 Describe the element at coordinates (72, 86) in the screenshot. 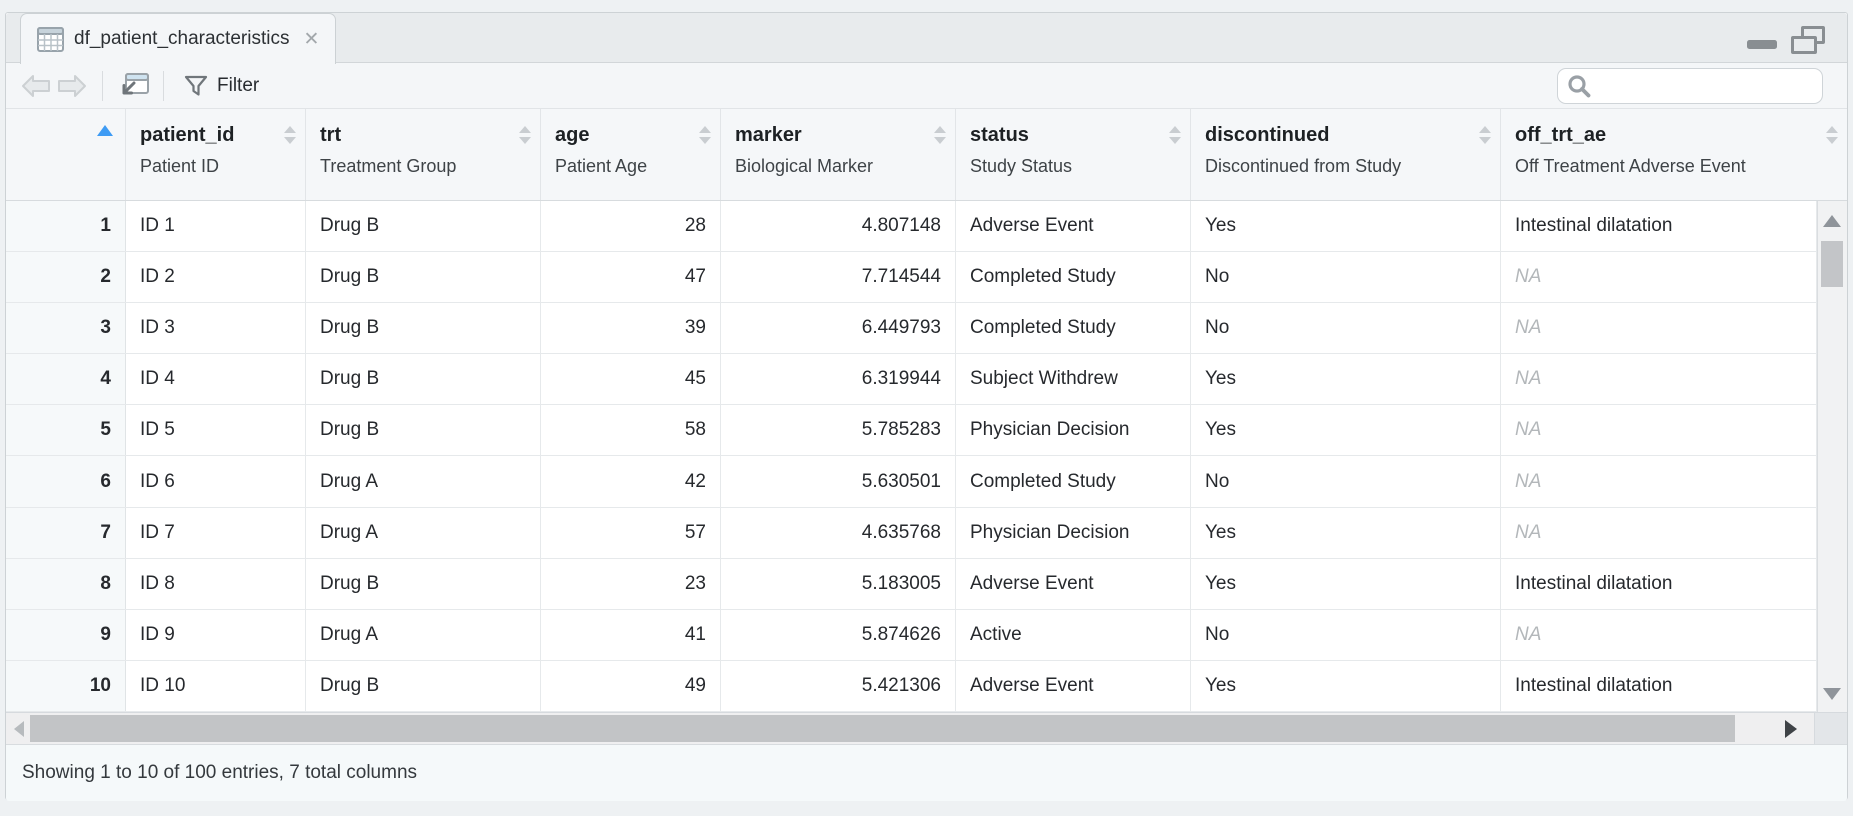

I see `forward-button` at that location.